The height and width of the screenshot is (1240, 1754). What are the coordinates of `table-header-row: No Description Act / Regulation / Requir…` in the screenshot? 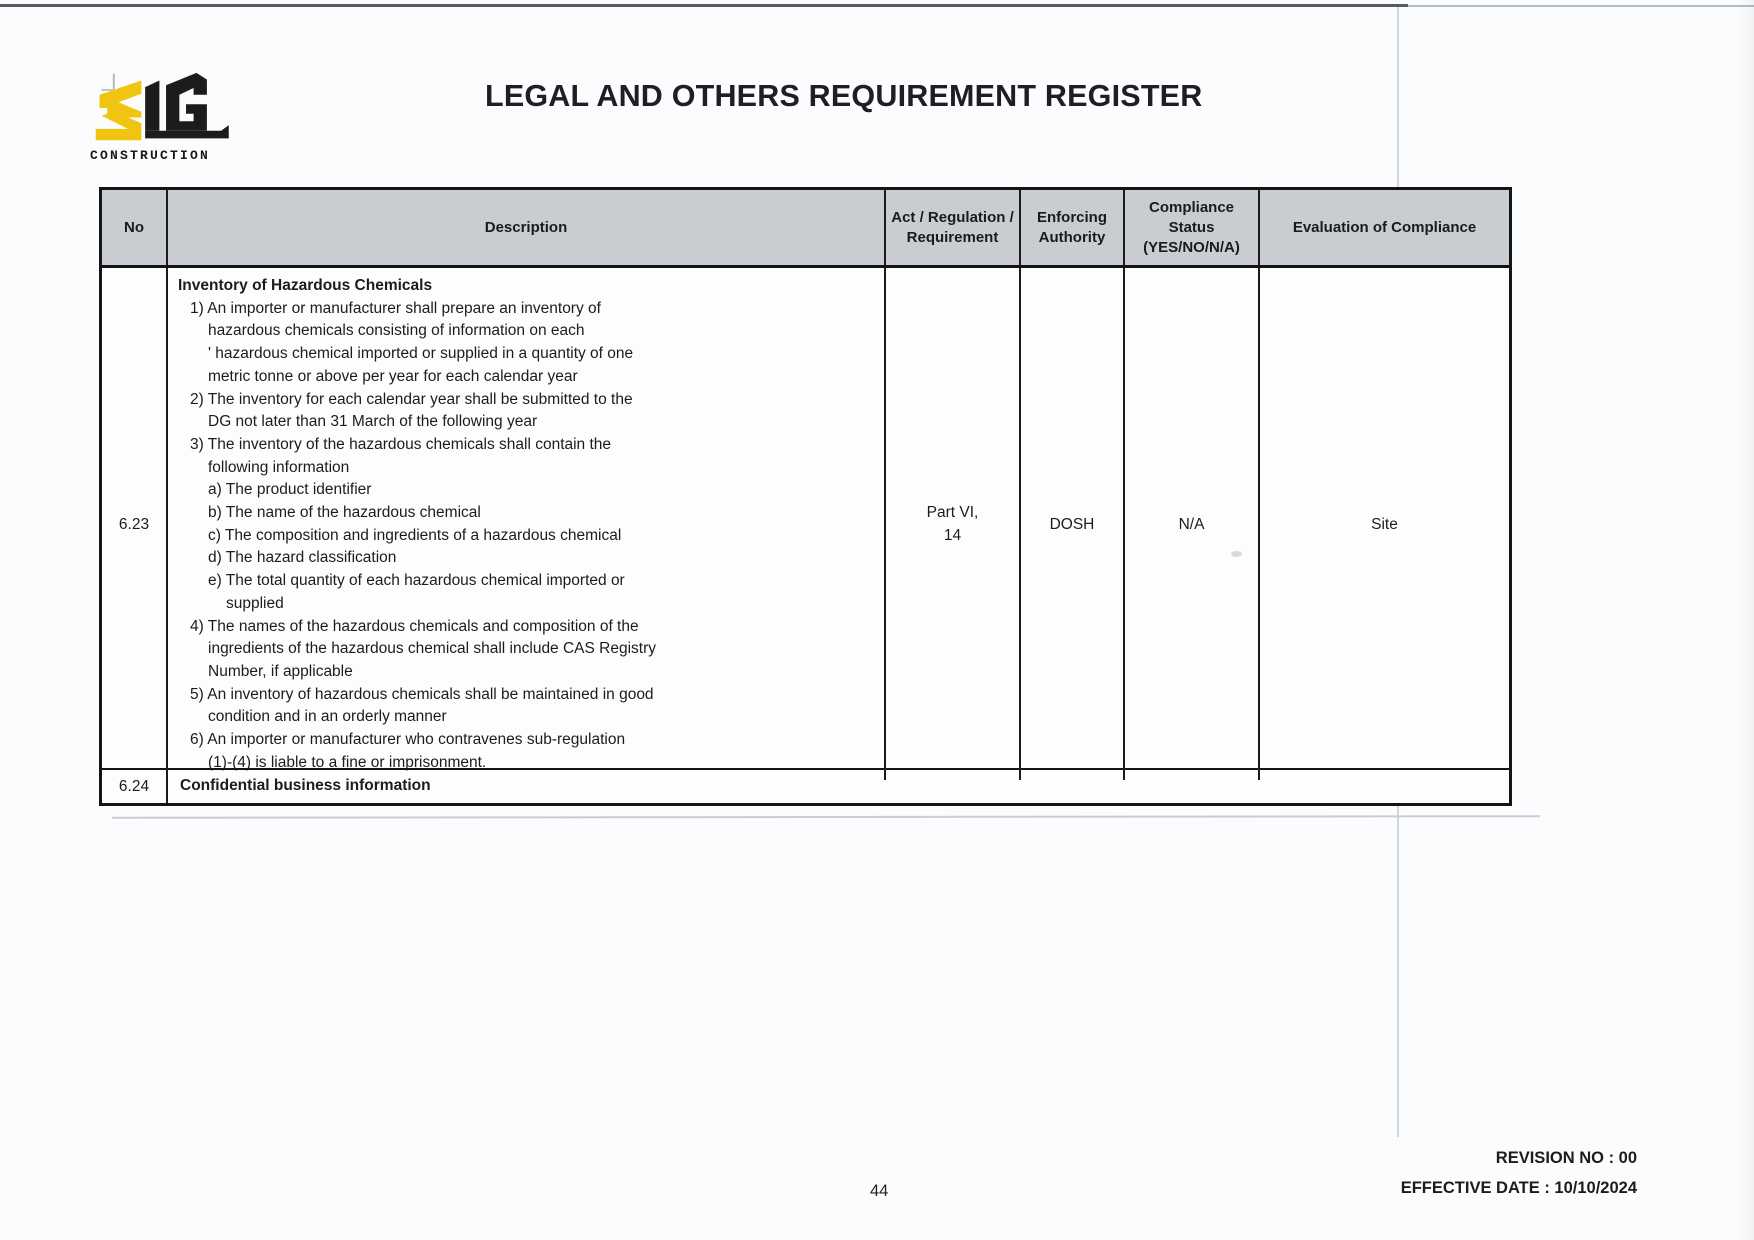 It's located at (805, 229).